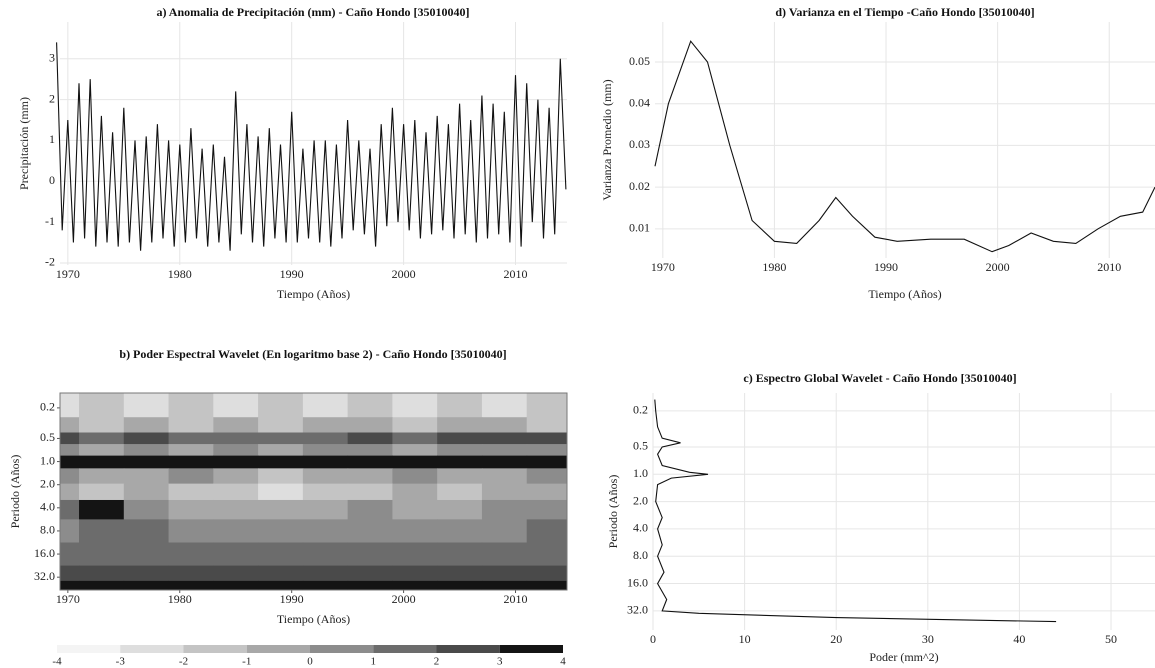 The height and width of the screenshot is (668, 1155). Describe the element at coordinates (437, 662) in the screenshot. I see `colorbar-tick-label: 2` at that location.